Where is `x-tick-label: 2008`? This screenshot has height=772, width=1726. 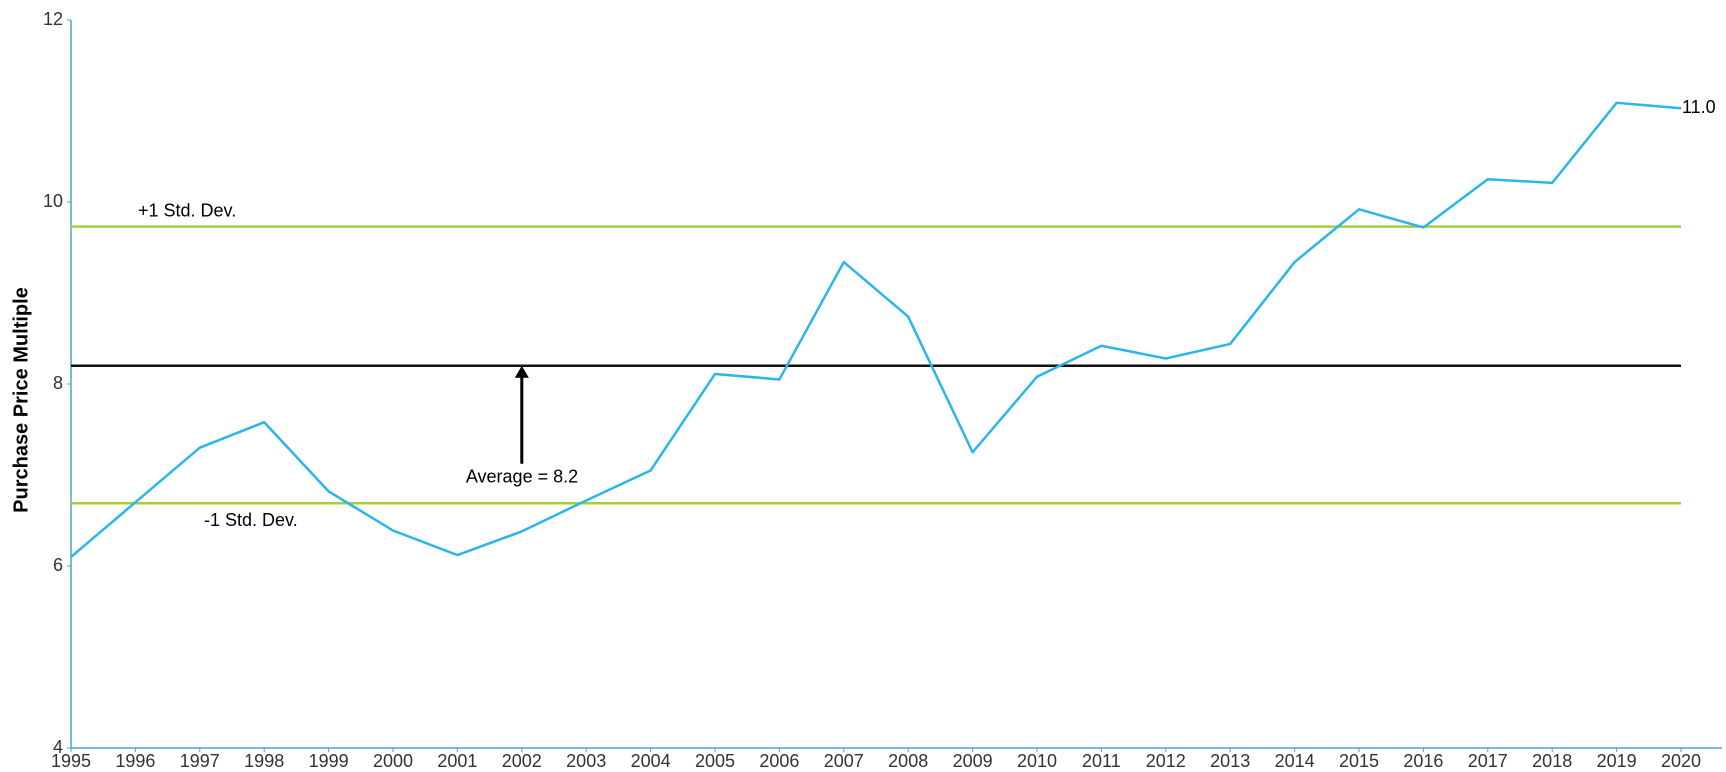 x-tick-label: 2008 is located at coordinates (908, 761).